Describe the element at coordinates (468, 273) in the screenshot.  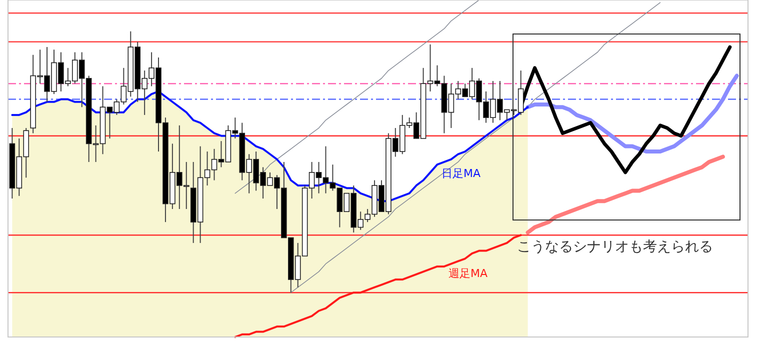
I see `series-label: 週足MA` at that location.